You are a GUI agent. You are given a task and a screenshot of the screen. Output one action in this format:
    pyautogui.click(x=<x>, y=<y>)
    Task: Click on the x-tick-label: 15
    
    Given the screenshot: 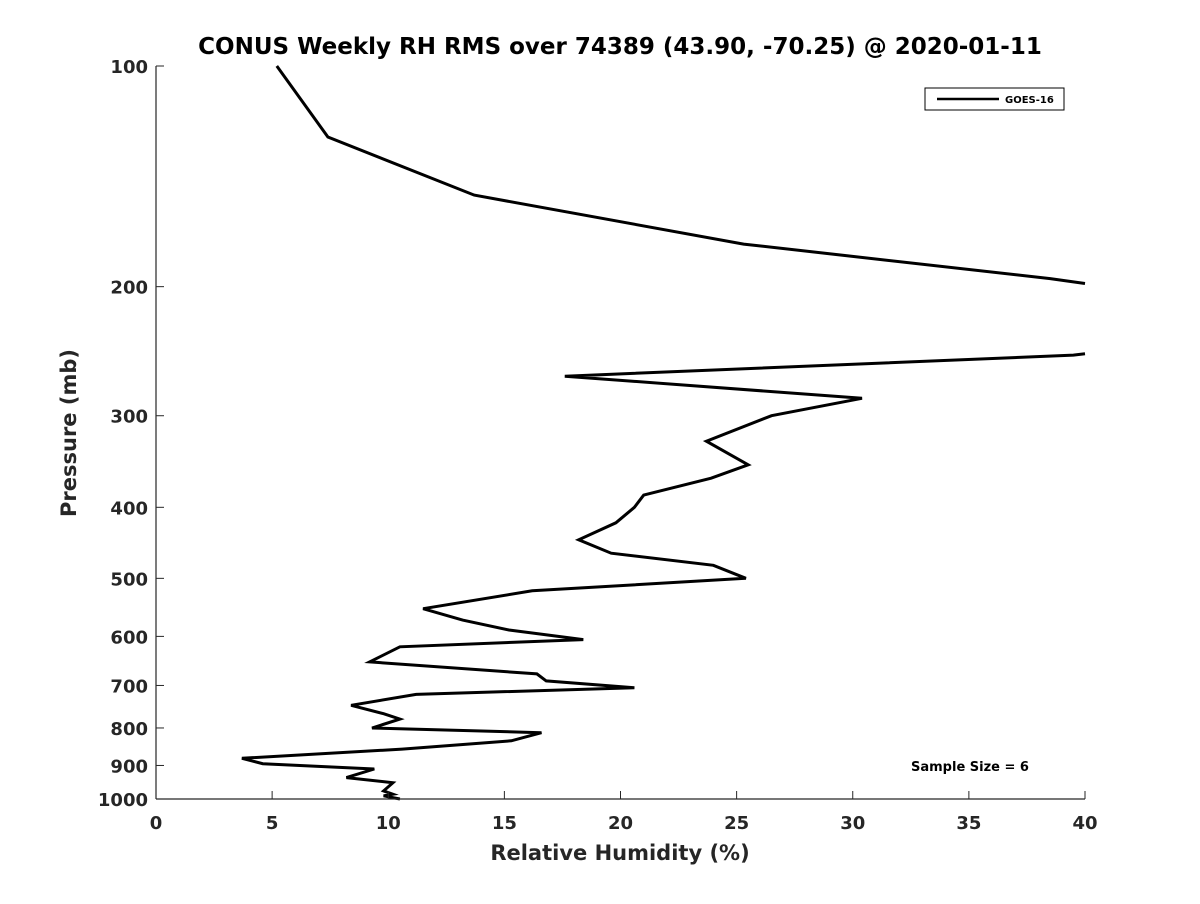 What is the action you would take?
    pyautogui.click(x=504, y=823)
    